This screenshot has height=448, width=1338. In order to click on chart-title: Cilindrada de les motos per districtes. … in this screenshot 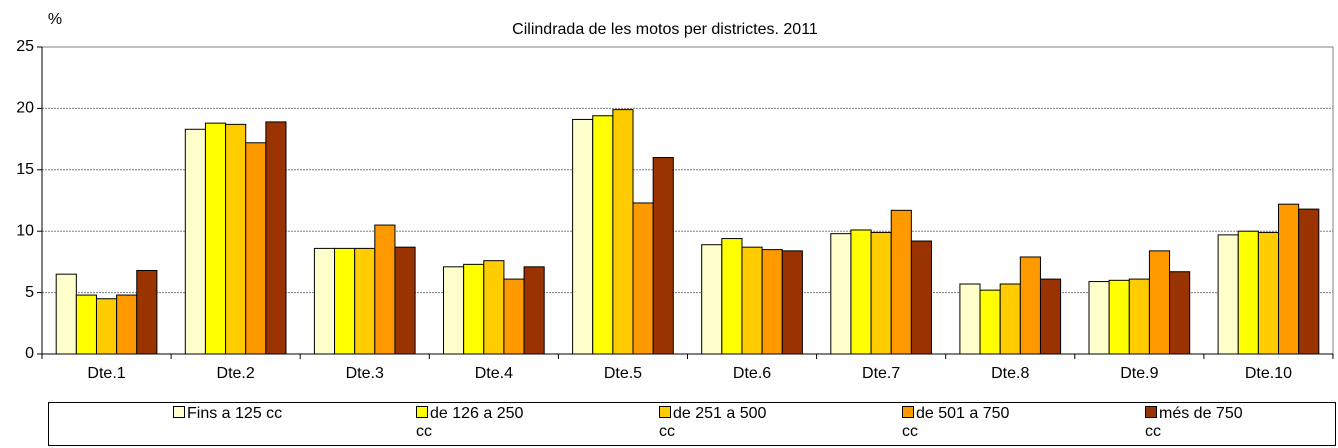, I will do `click(665, 29)`.